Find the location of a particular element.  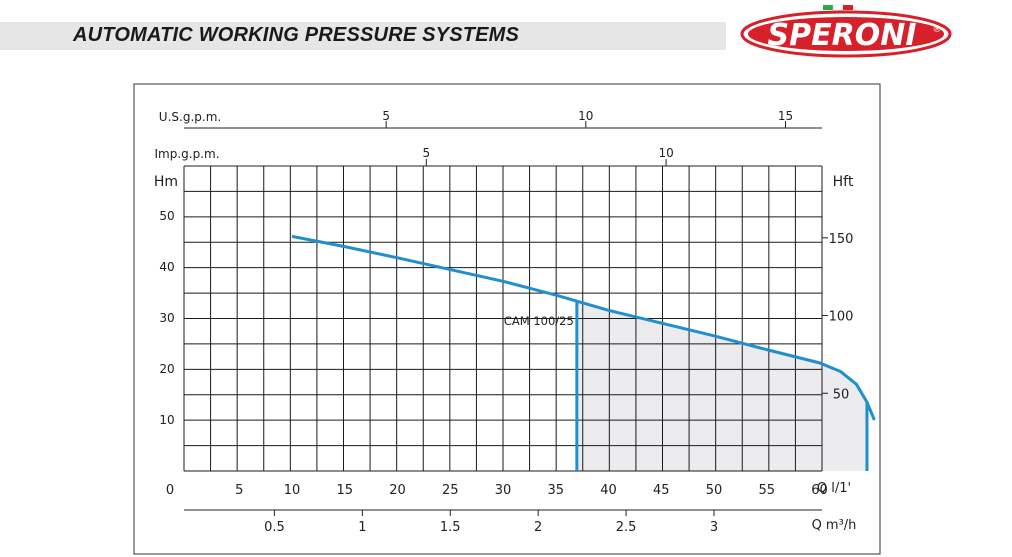

x-tick-label: 20 is located at coordinates (397, 490).